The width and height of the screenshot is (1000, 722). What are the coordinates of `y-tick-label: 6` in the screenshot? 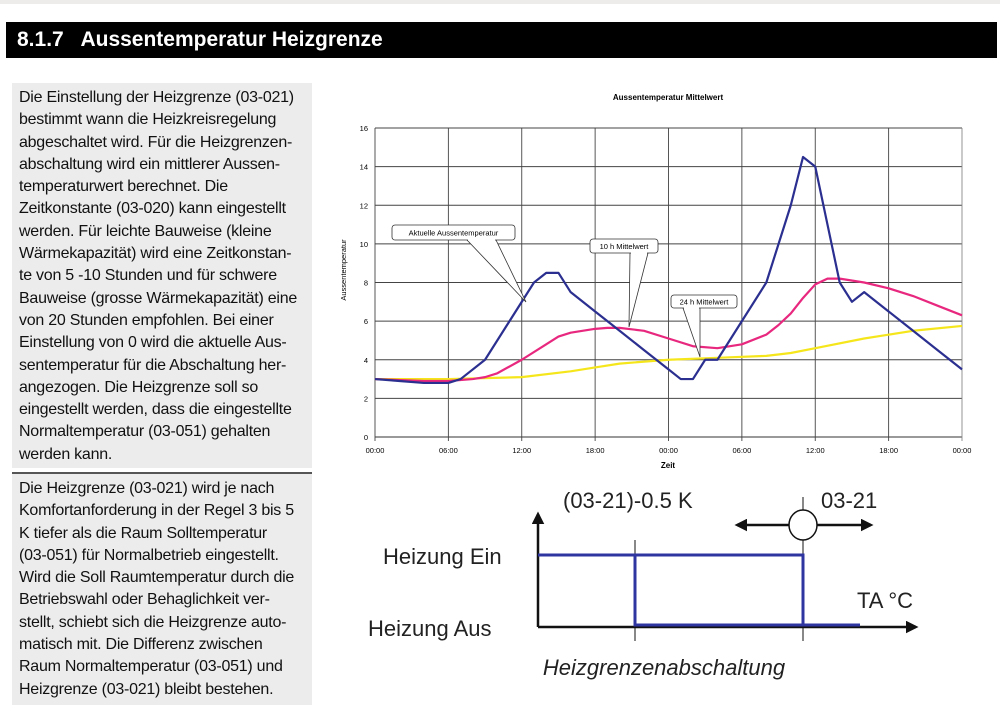 It's located at (366, 321).